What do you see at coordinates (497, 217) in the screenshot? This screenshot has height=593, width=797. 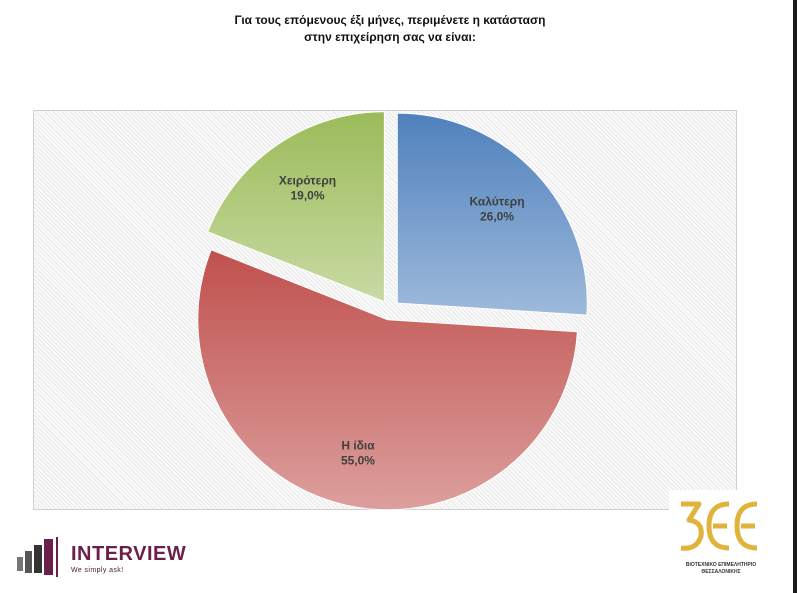 I see `slice-value-label: 26,0%` at bounding box center [497, 217].